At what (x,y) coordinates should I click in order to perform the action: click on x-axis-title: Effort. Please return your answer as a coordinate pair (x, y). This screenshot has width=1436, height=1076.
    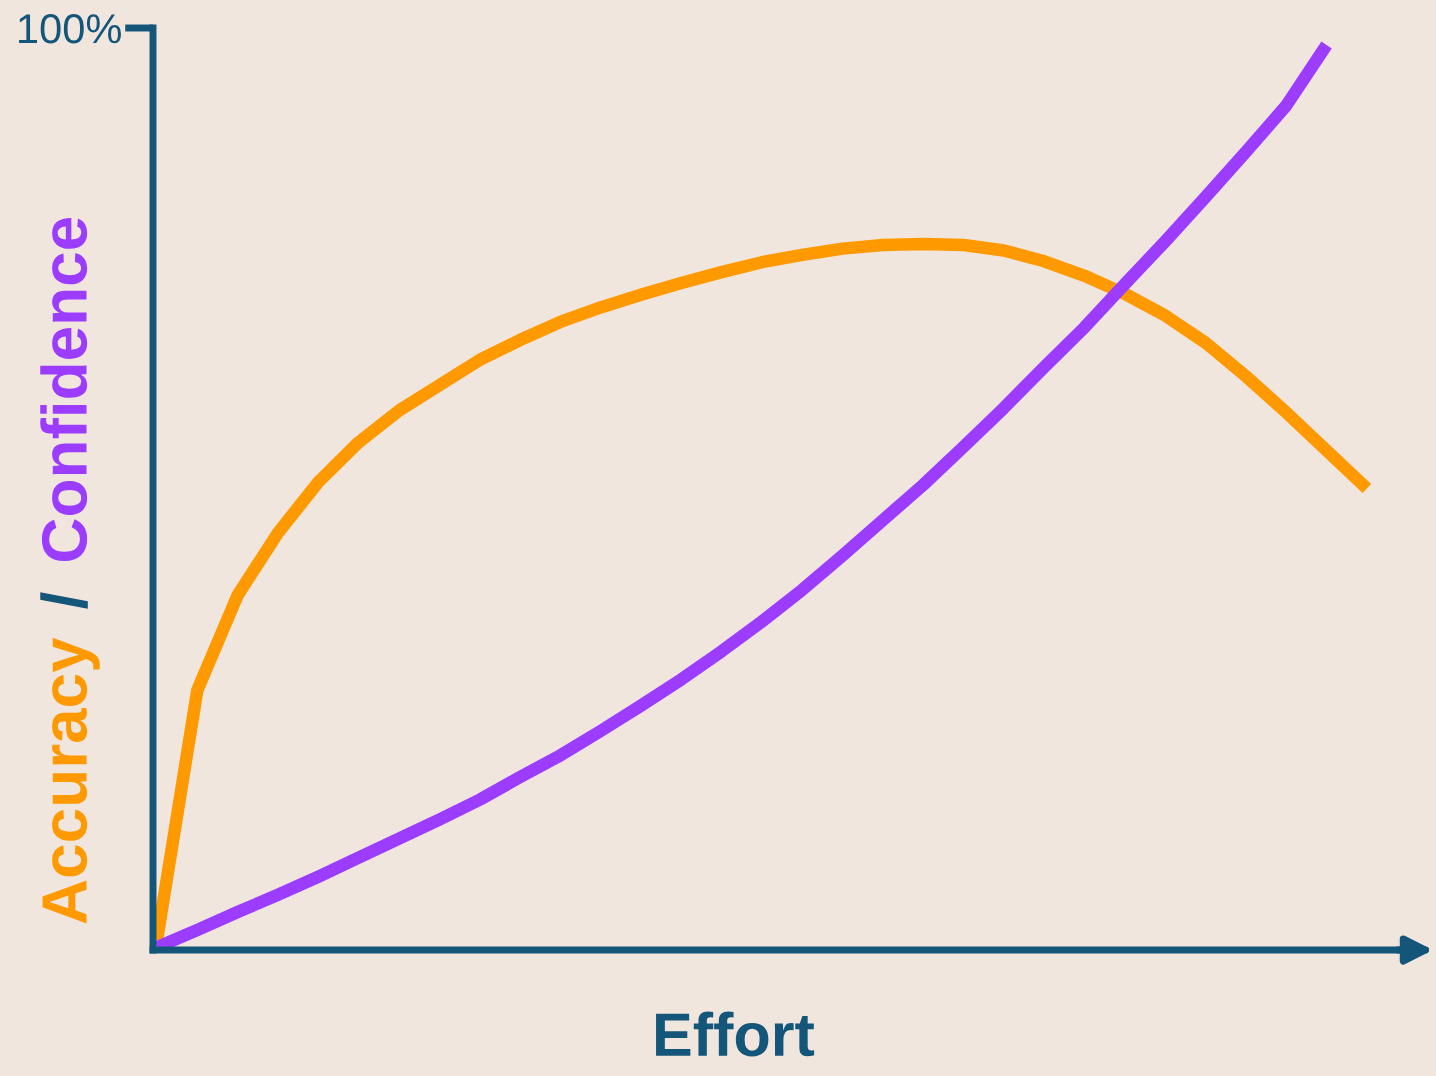
    Looking at the image, I should click on (735, 1034).